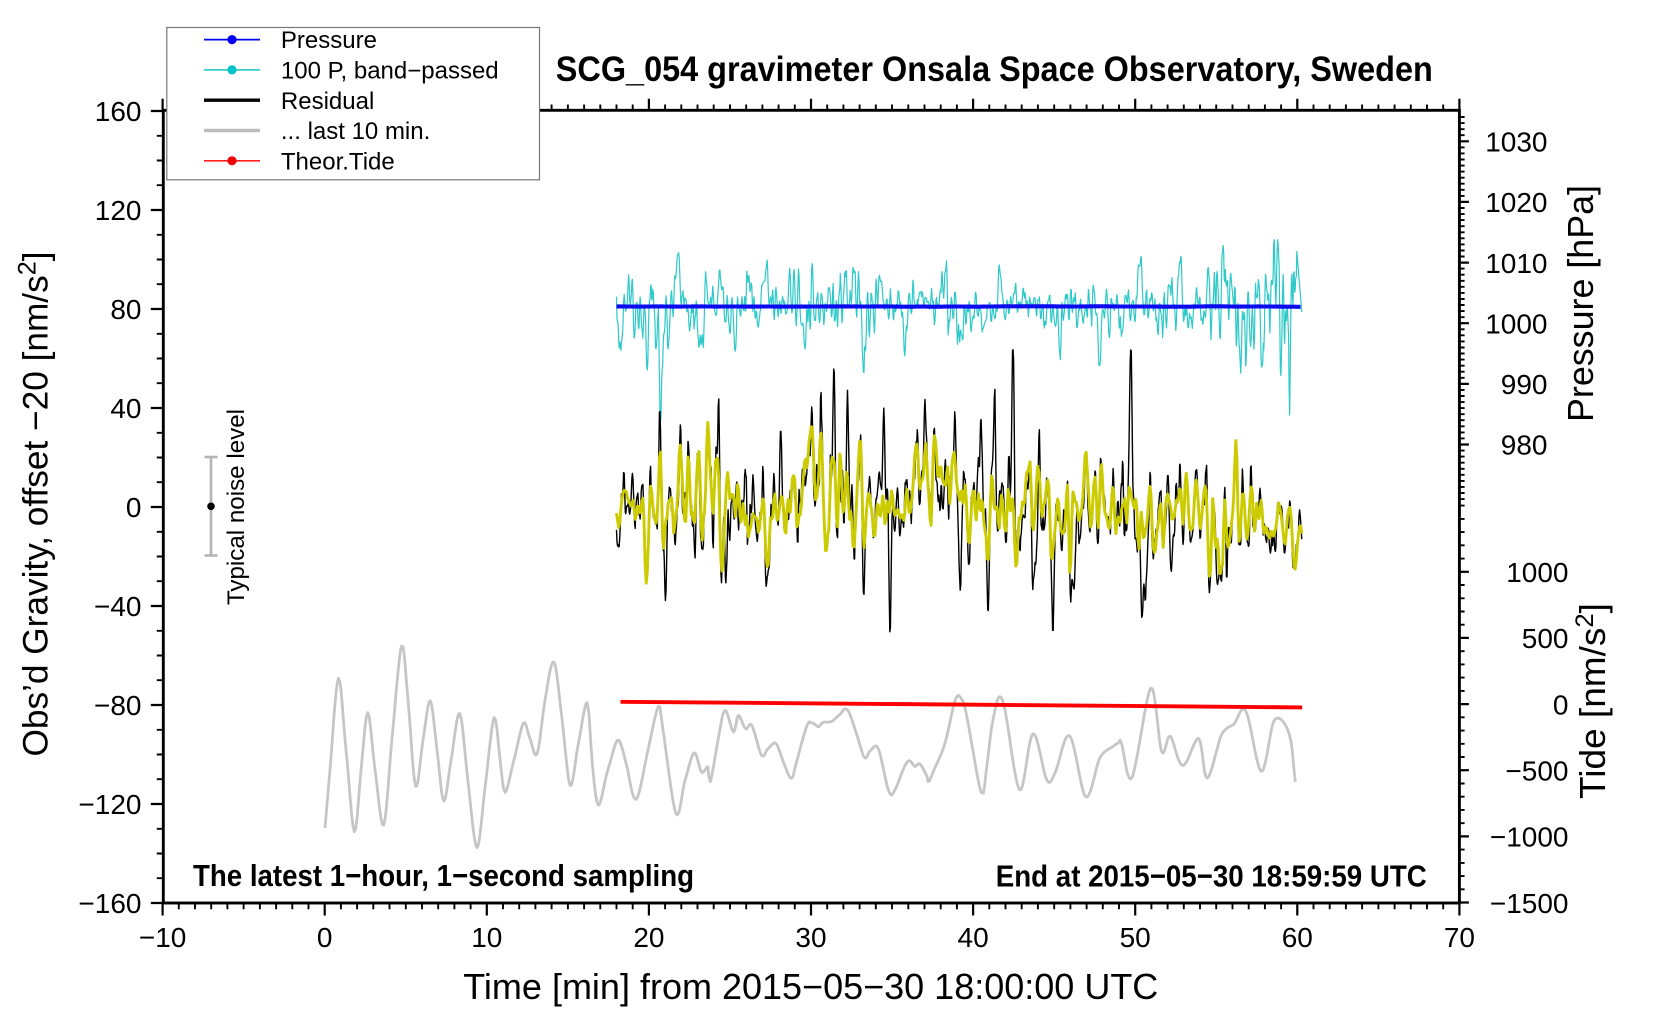 The image size is (1660, 1025). What do you see at coordinates (355, 131) in the screenshot?
I see `svg-text: ... last 10 min.` at bounding box center [355, 131].